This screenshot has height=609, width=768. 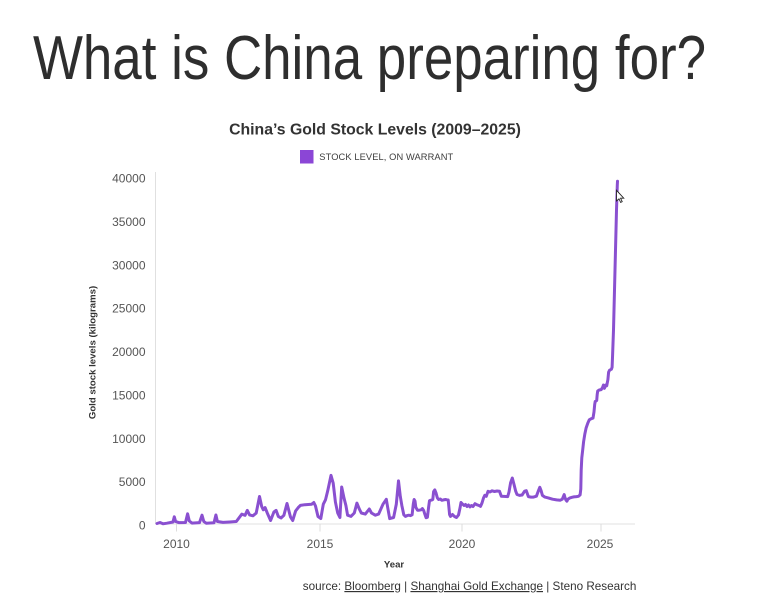 I want to click on svg-text: 2015, so click(x=320, y=544).